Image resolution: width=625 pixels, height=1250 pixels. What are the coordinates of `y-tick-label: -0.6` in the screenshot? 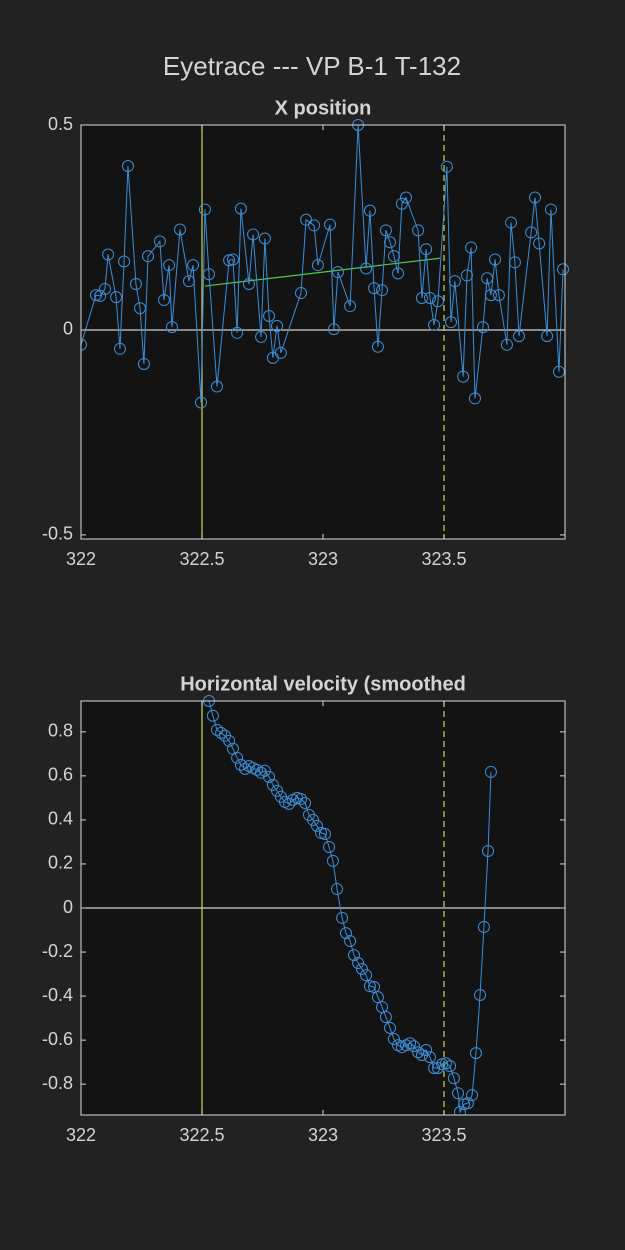 It's located at (57, 1039).